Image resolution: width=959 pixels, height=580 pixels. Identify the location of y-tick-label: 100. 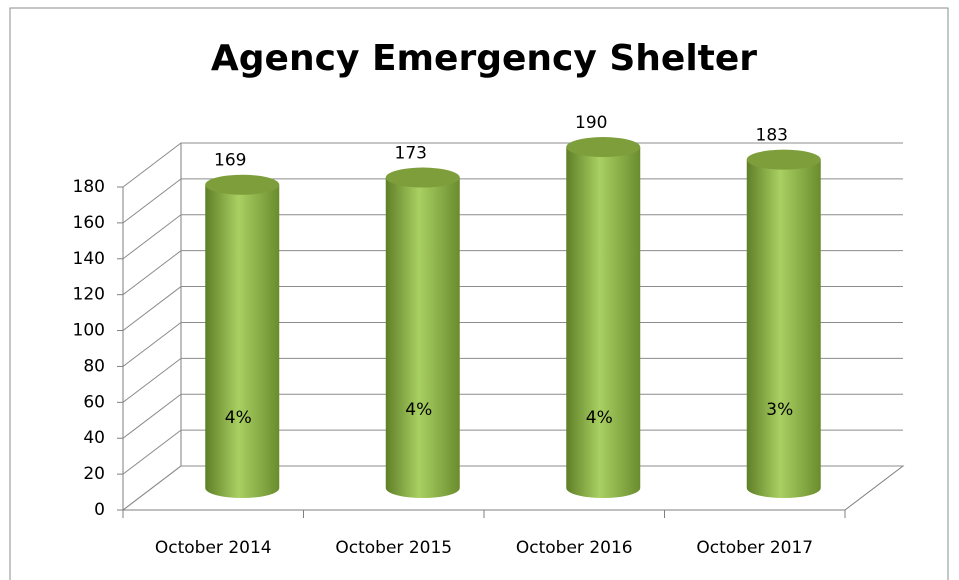
(89, 331).